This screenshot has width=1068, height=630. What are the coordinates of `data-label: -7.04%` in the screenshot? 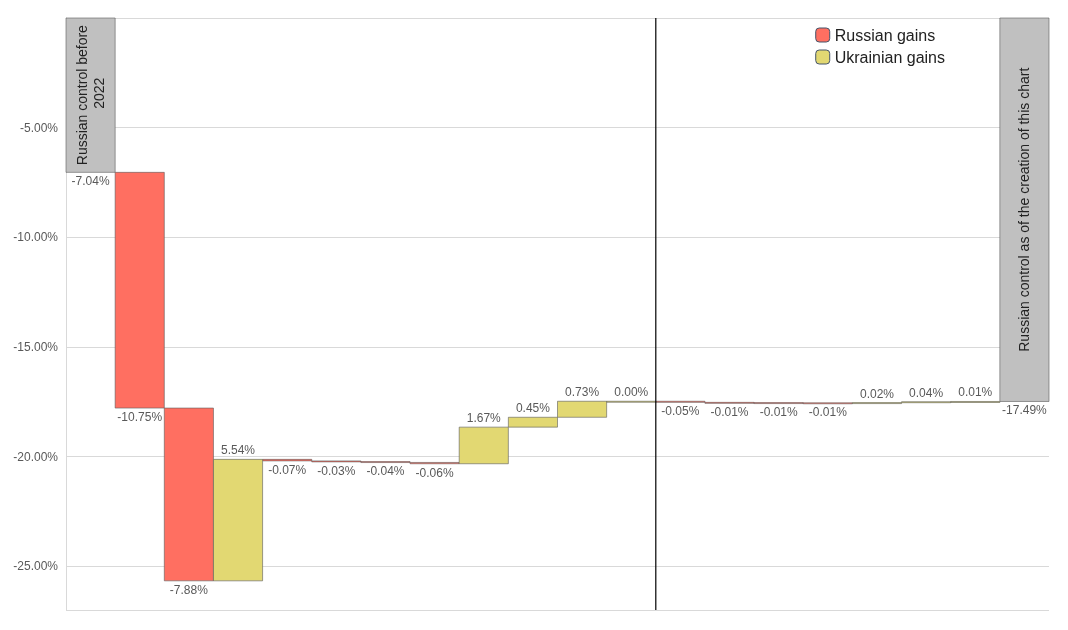 It's located at (90, 181).